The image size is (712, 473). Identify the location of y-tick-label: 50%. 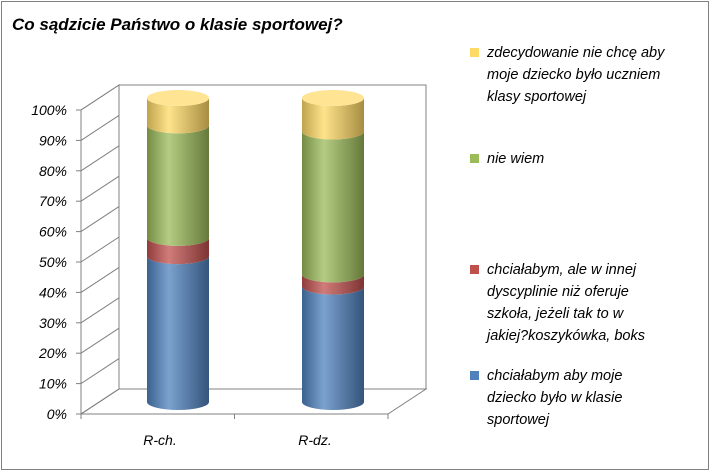
(53, 262).